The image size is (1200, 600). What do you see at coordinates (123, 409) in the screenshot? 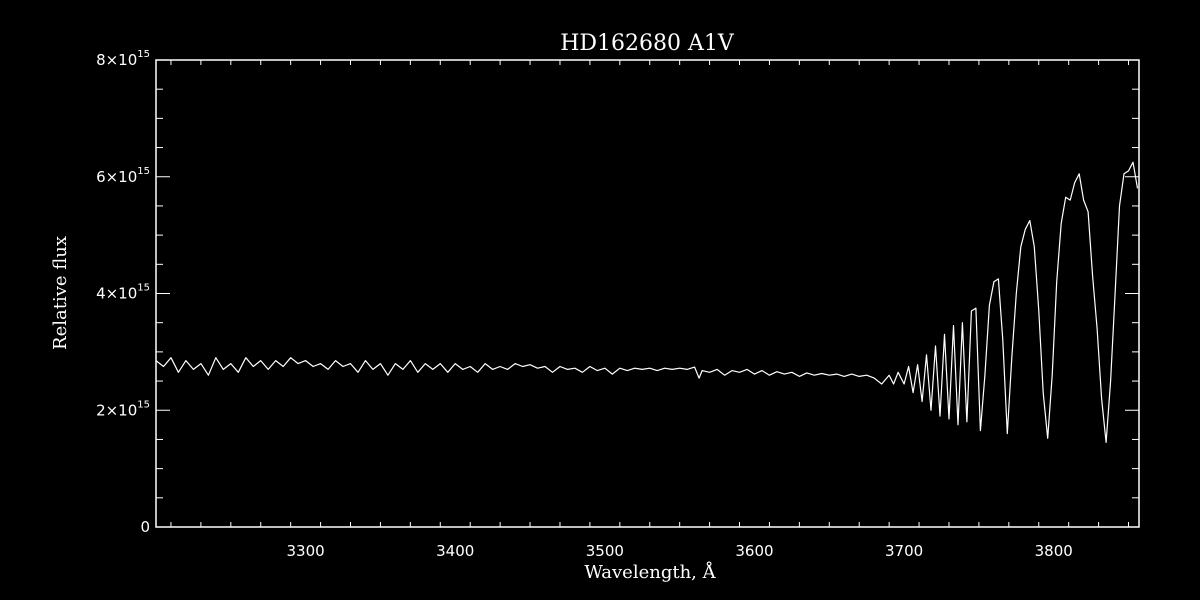
I see `y-tick-label: 2×10¹⁵` at bounding box center [123, 409].